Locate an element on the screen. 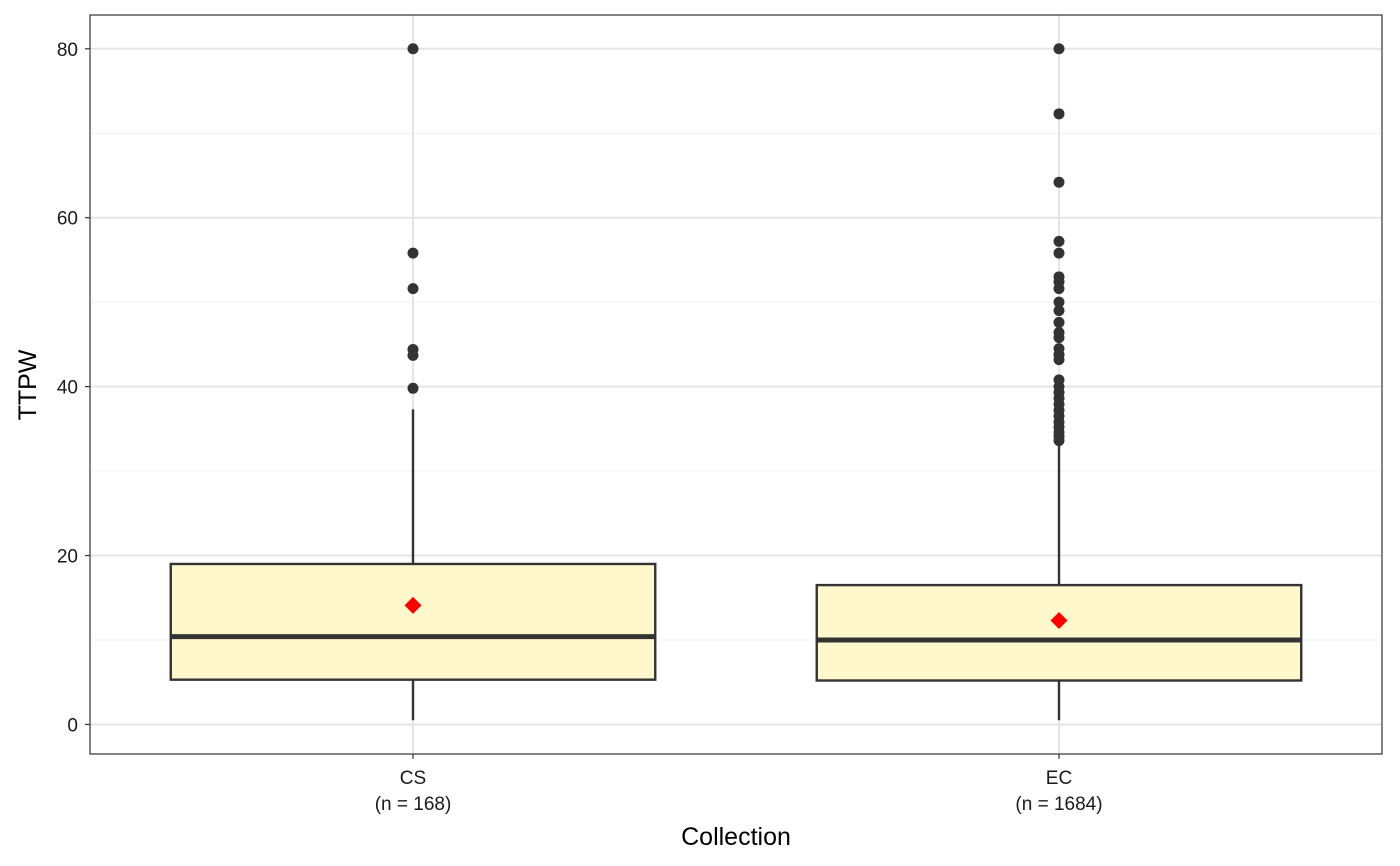  y-tick-label: 20 is located at coordinates (67, 557).